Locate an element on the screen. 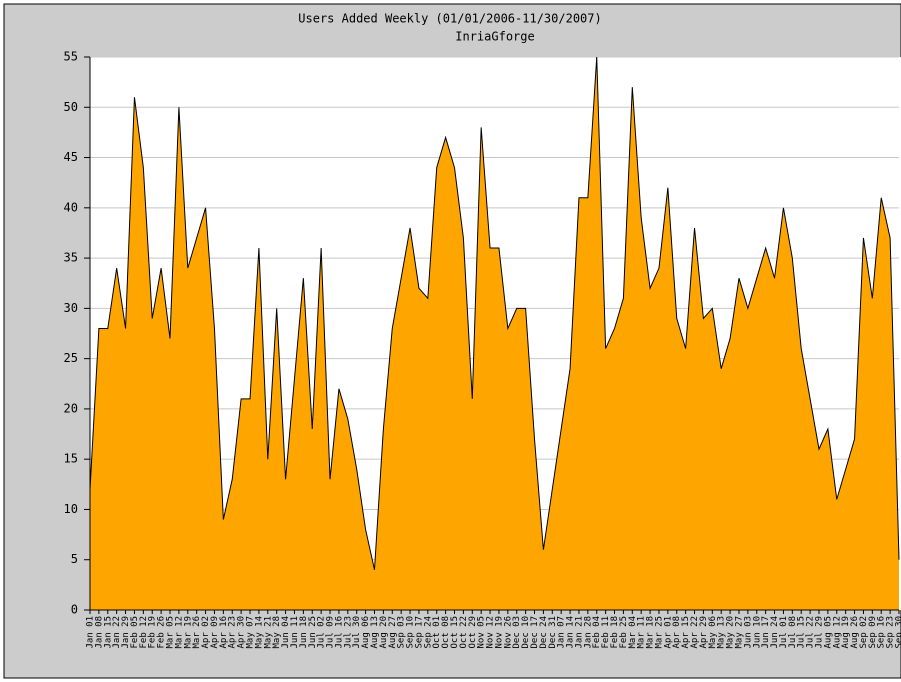 This screenshot has width=901, height=682. x-tick-label: Feb 05 is located at coordinates (135, 632).